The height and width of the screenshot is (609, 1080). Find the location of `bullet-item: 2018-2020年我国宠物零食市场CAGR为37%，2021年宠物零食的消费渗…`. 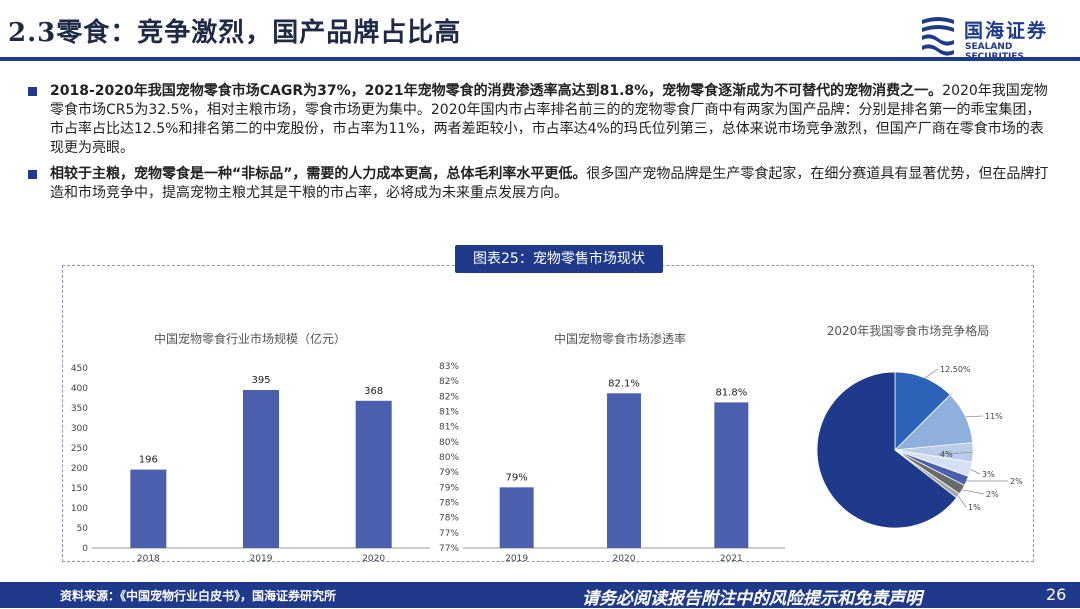

bullet-item: 2018-2020年我国宠物零食市场CAGR为37%，2021年宠物零食的消费渗… is located at coordinates (539, 120).